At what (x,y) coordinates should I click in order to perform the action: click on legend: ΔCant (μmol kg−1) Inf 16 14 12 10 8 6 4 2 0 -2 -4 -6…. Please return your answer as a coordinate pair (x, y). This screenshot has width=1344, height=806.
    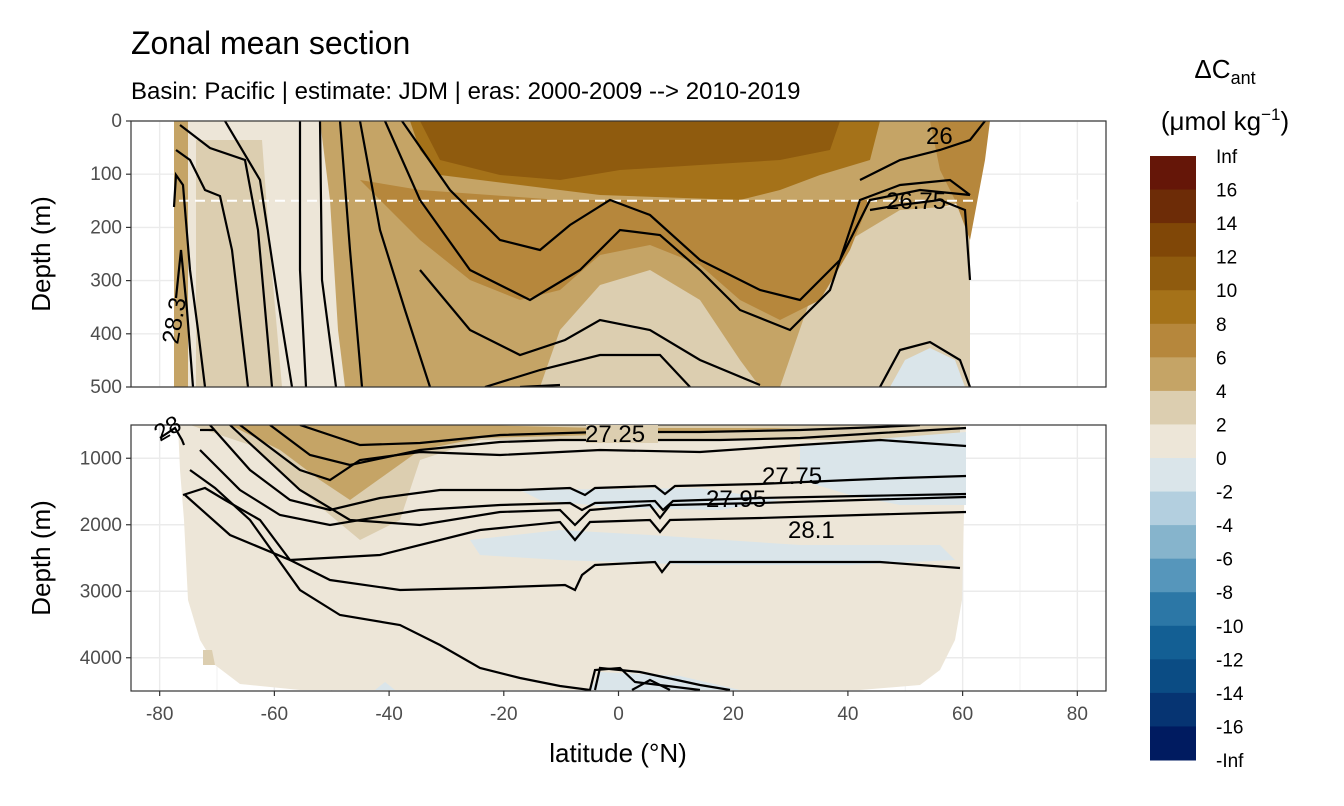
    Looking at the image, I should click on (1219, 413).